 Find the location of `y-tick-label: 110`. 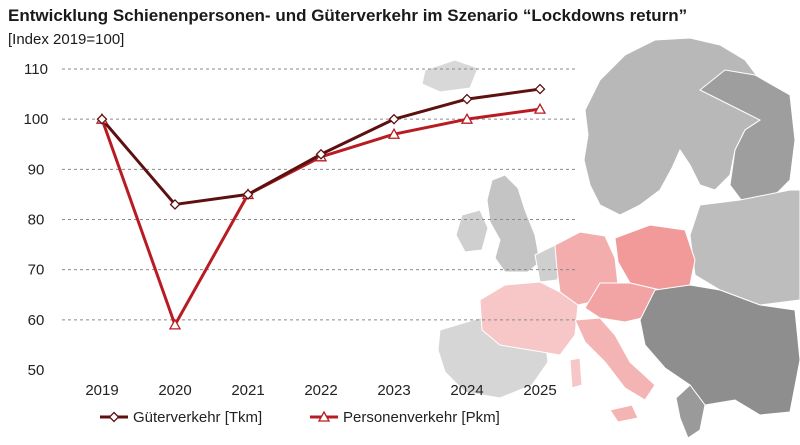

y-tick-label: 110 is located at coordinates (36, 69).